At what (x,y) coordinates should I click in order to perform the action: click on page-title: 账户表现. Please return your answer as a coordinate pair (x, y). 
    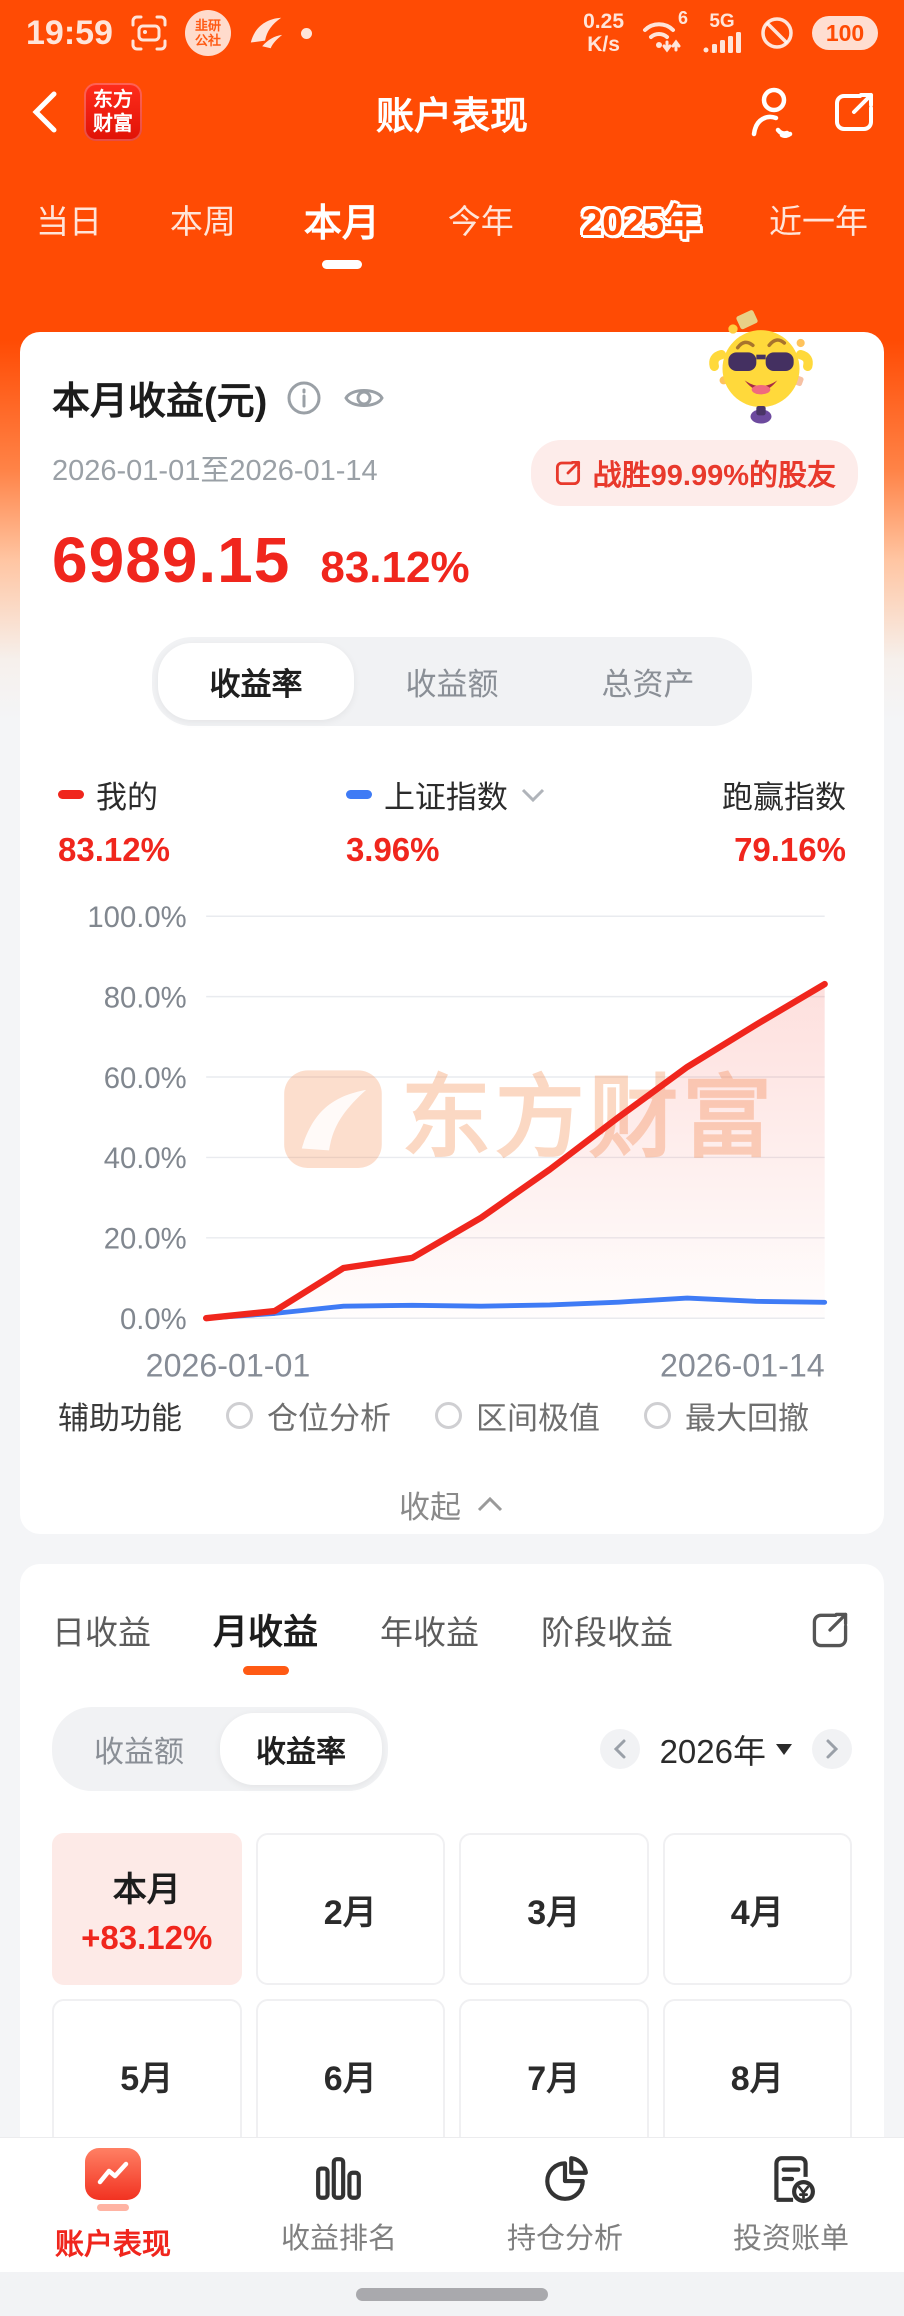
    Looking at the image, I should click on (451, 116).